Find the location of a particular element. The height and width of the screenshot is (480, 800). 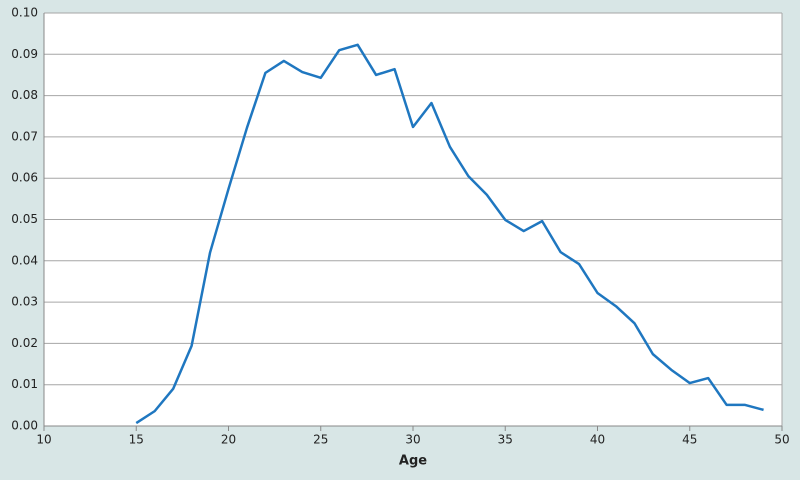

x-tick-label: 50 is located at coordinates (781, 440).